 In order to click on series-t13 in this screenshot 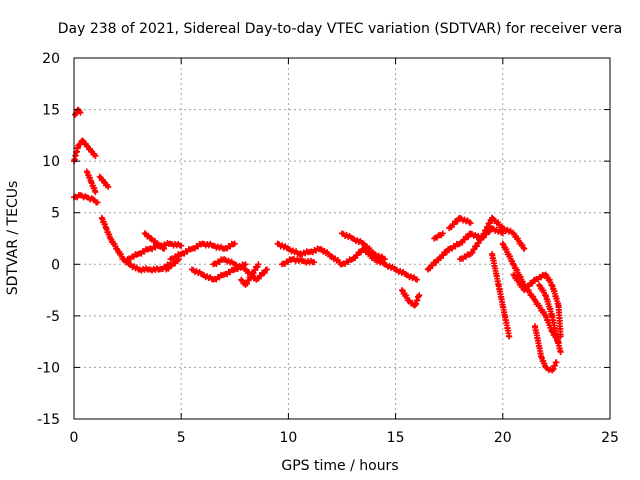, I will do `click(250, 274)`.